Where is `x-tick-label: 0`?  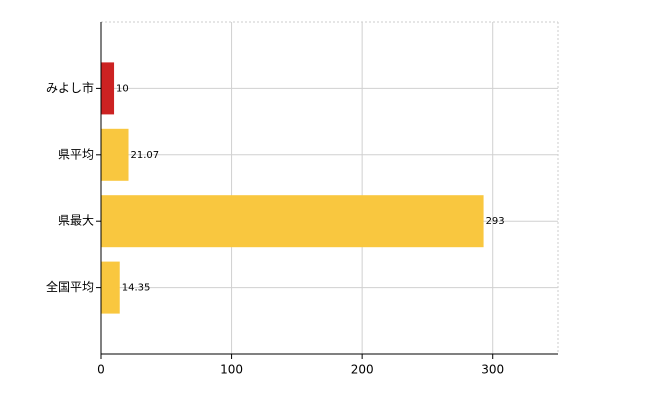 x-tick-label: 0 is located at coordinates (101, 370).